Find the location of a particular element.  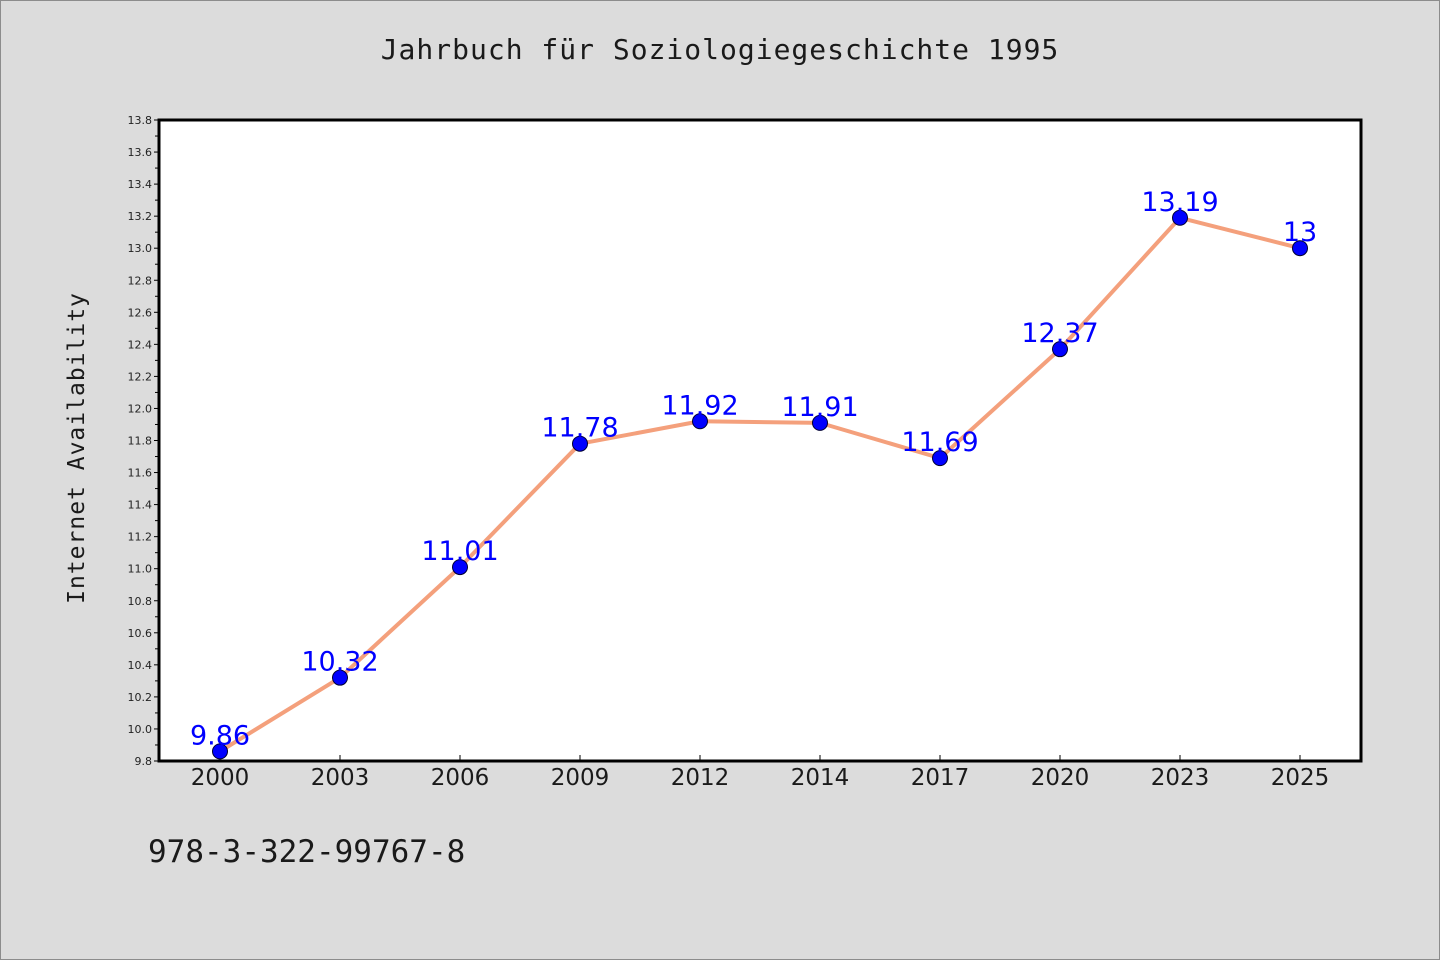

y-tick-label: 13.2 is located at coordinates (140, 216).